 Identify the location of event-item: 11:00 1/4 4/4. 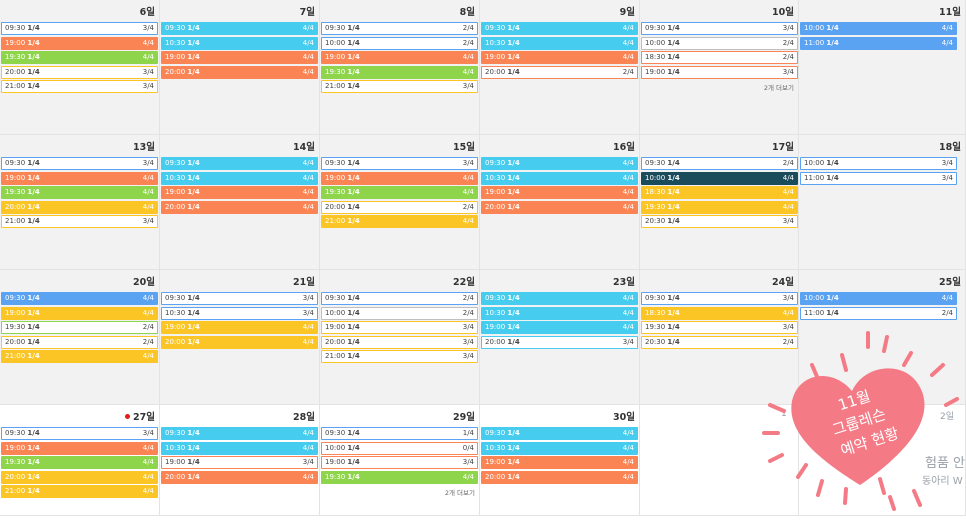
(878, 43).